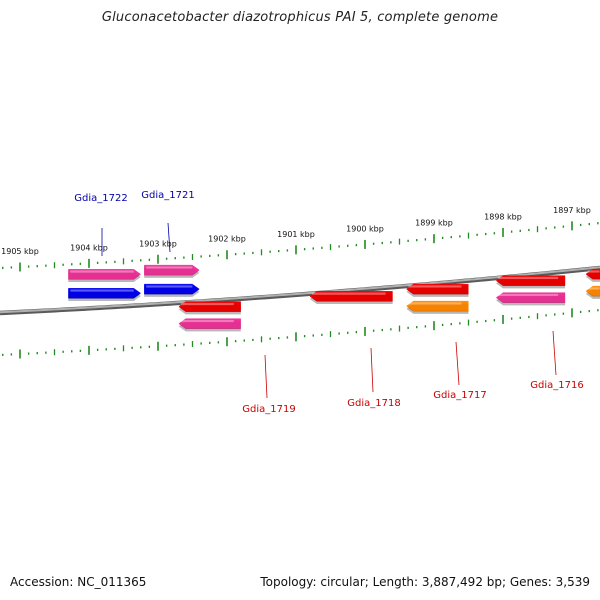  I want to click on gdia_1719-arrow, so click(209, 308).